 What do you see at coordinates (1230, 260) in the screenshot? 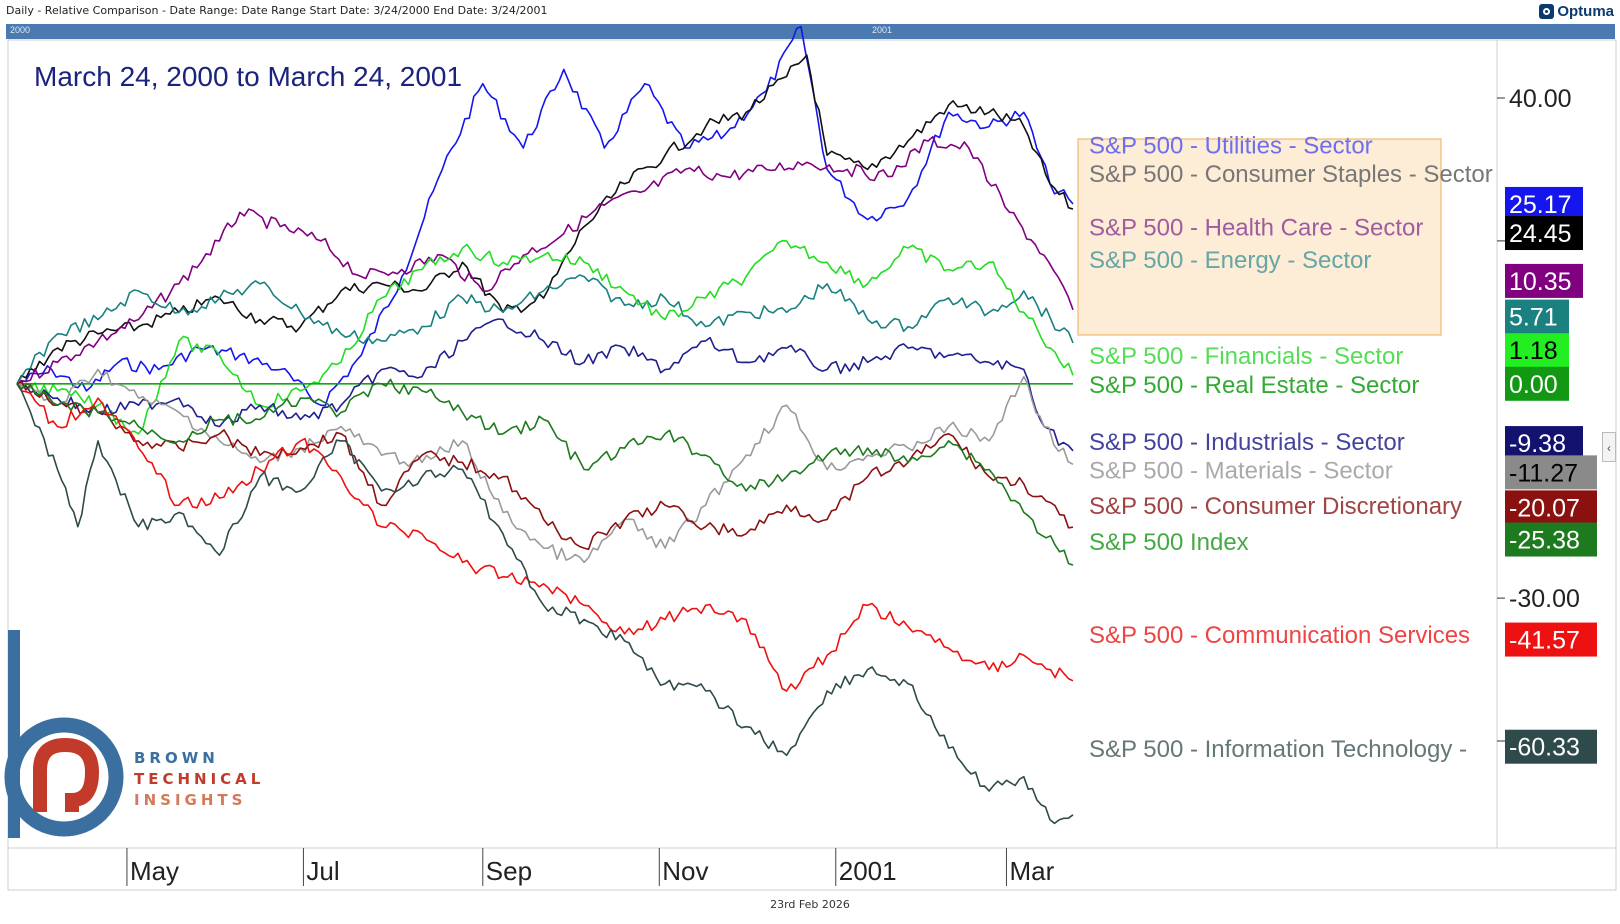
I see `series-label-3: S&P 500 - Energy - Sector` at bounding box center [1230, 260].